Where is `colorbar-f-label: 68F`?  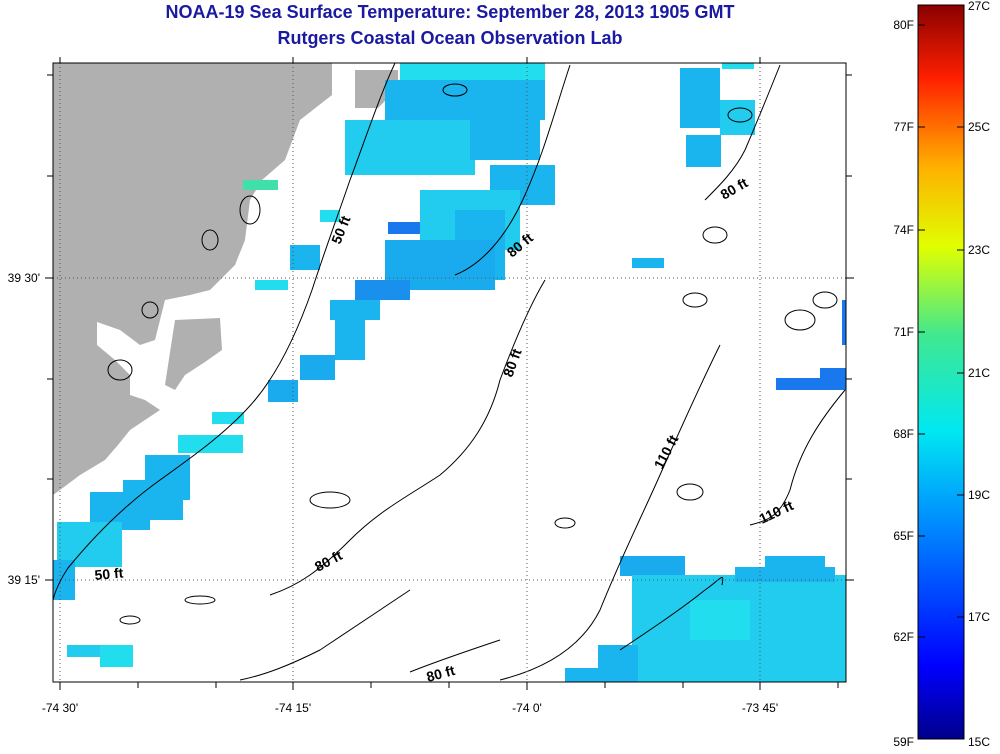
colorbar-f-label: 68F is located at coordinates (903, 434).